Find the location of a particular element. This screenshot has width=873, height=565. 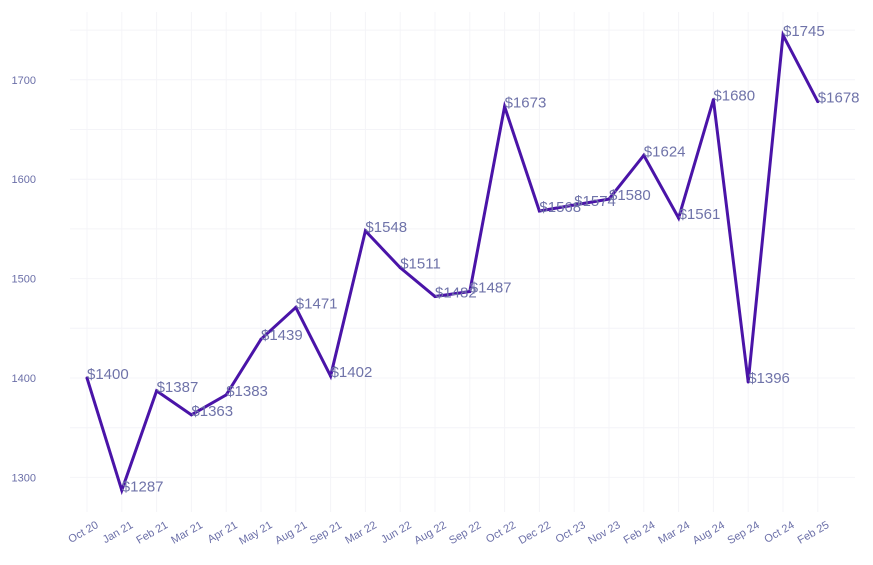

x-tick-label: Apr 21 is located at coordinates (223, 532).